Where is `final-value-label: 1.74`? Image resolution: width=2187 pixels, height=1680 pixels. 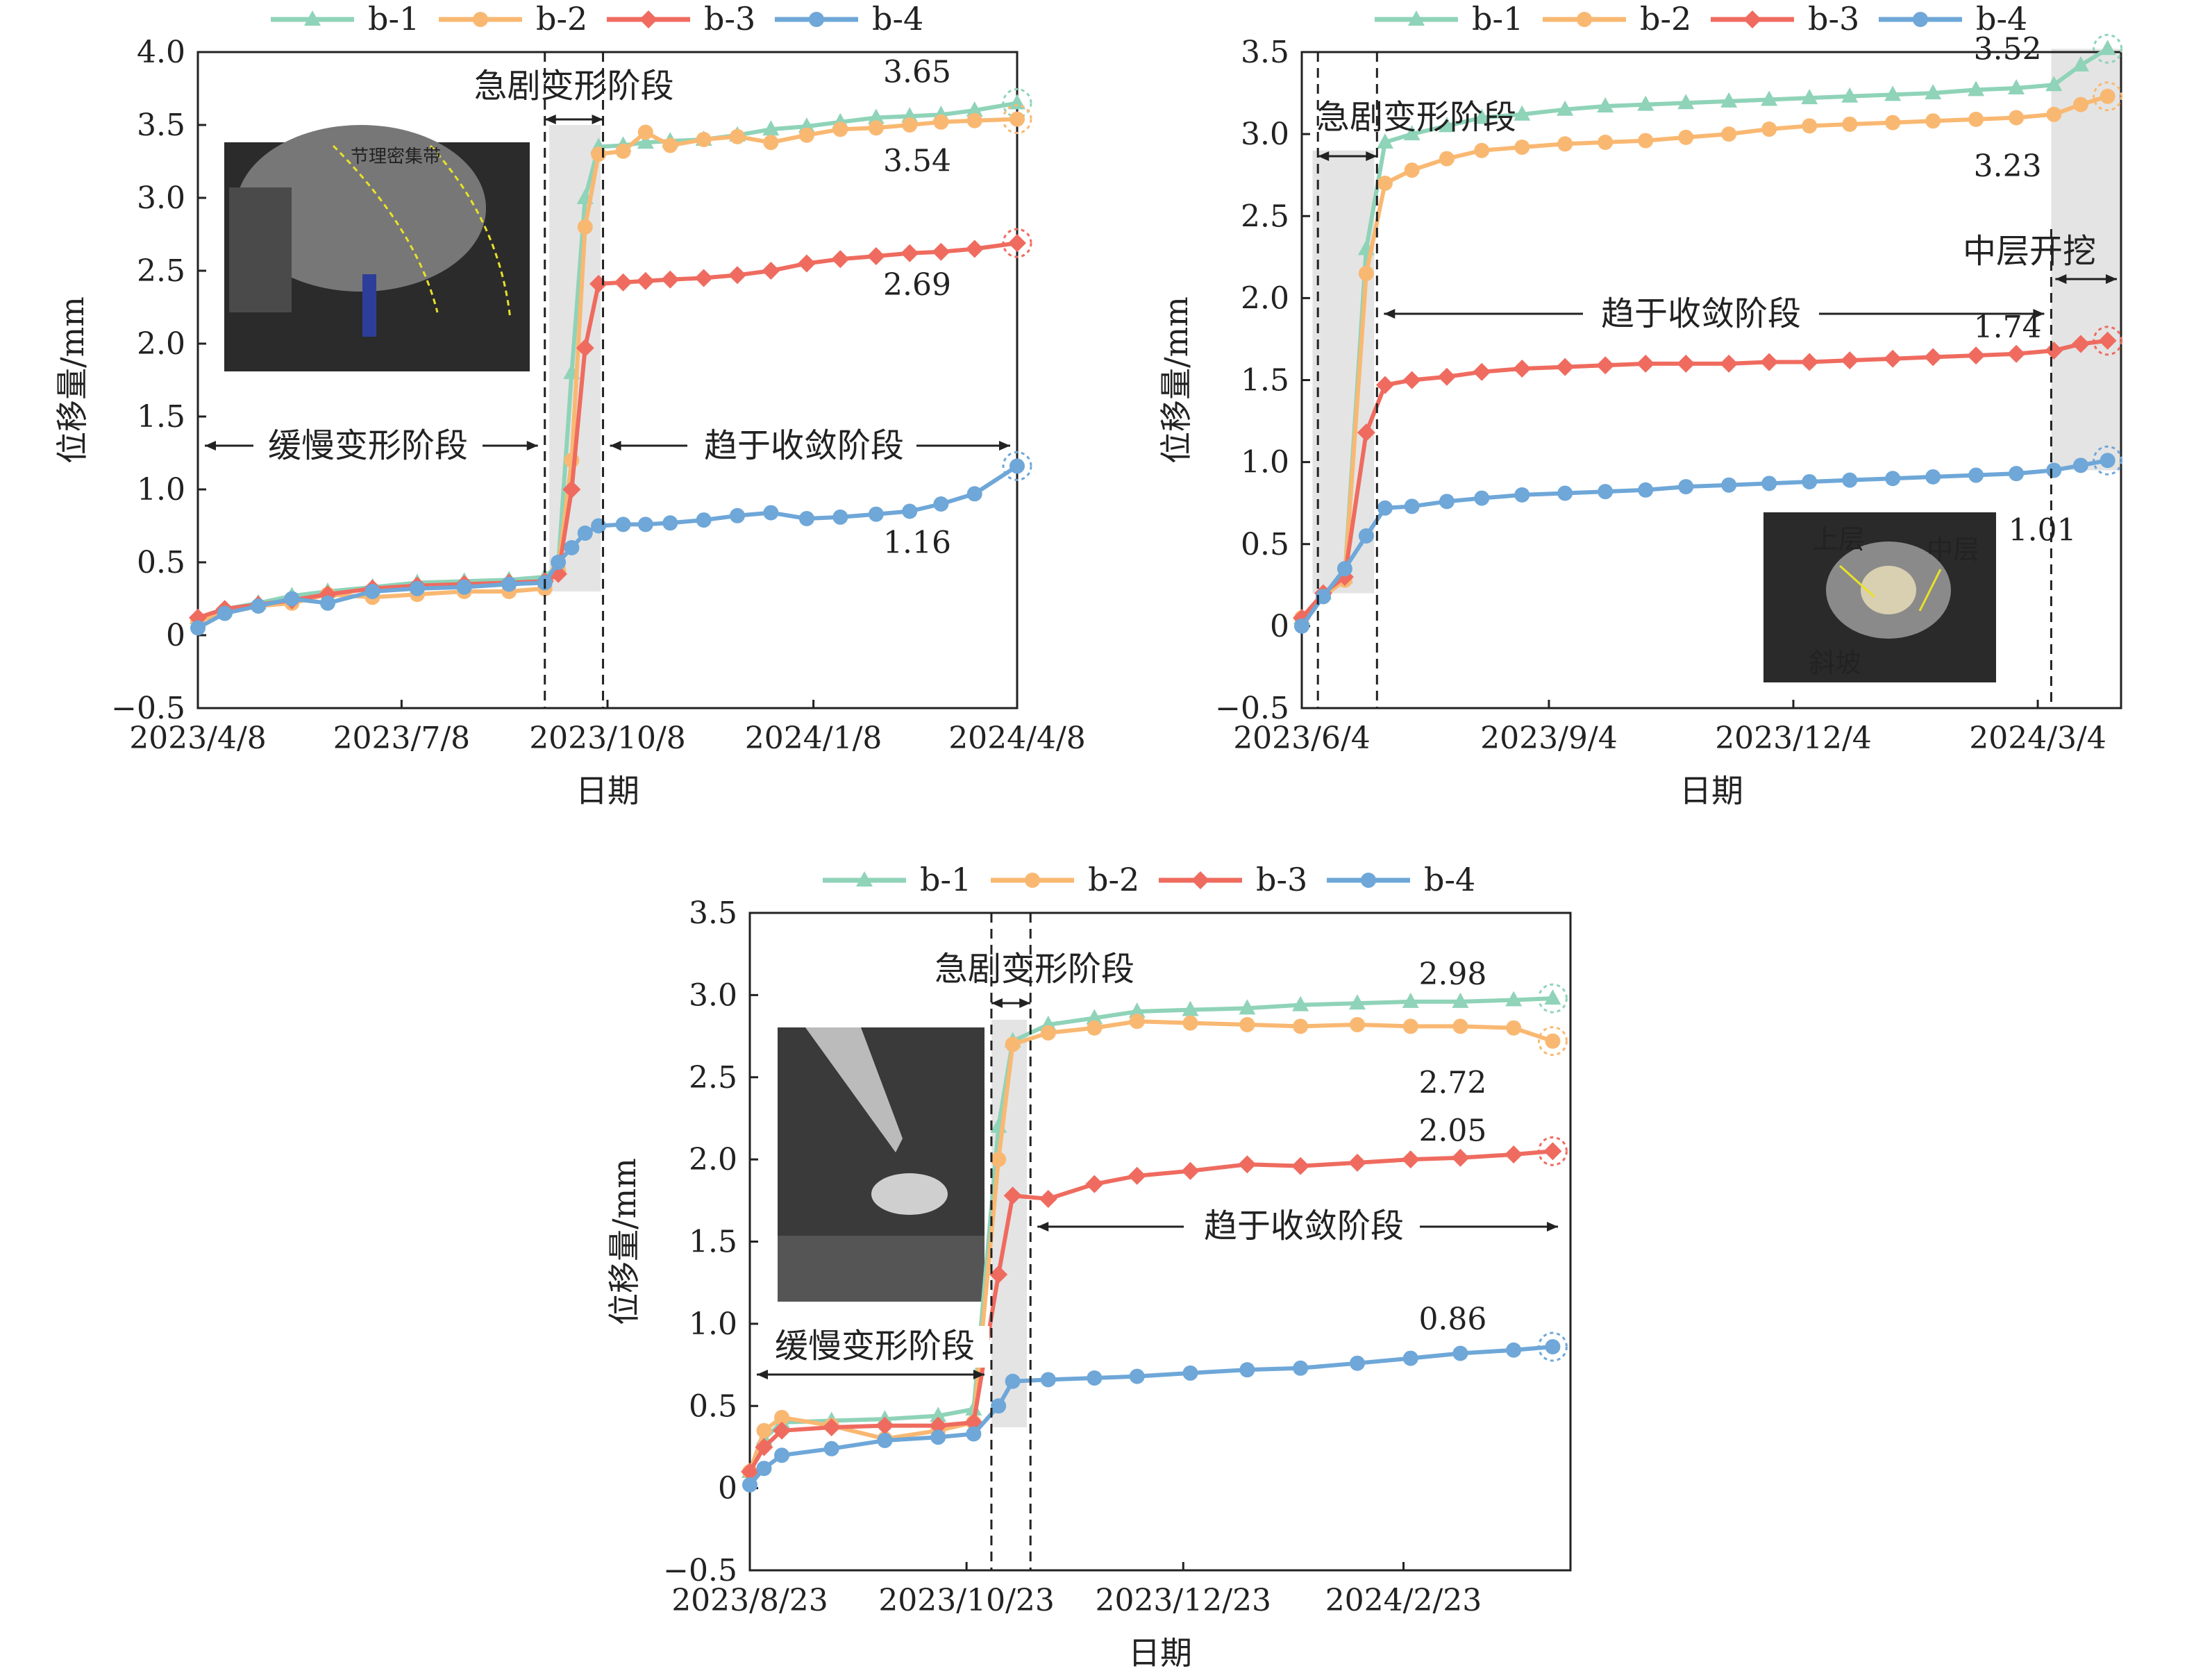 final-value-label: 1.74 is located at coordinates (2008, 327).